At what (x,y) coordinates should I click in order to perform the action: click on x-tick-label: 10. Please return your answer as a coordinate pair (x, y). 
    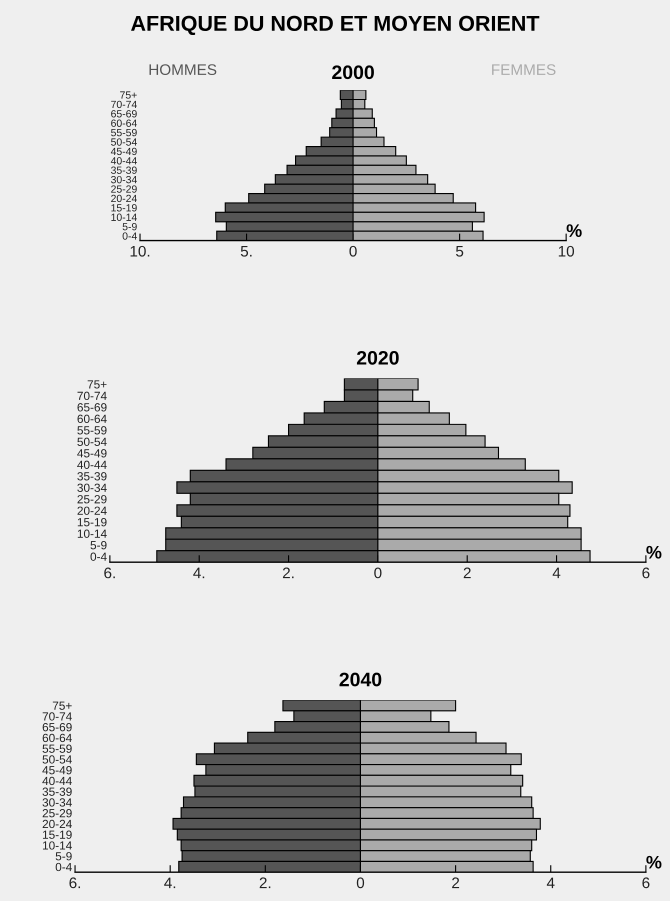
    Looking at the image, I should click on (566, 251).